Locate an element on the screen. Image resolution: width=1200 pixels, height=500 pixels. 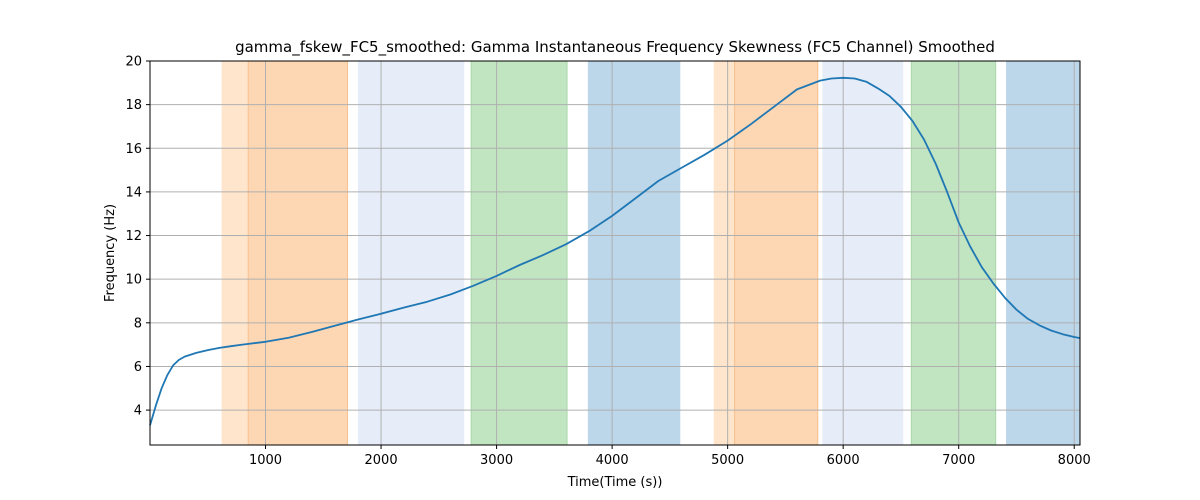
y-tick-label: 10 is located at coordinates (133, 280).